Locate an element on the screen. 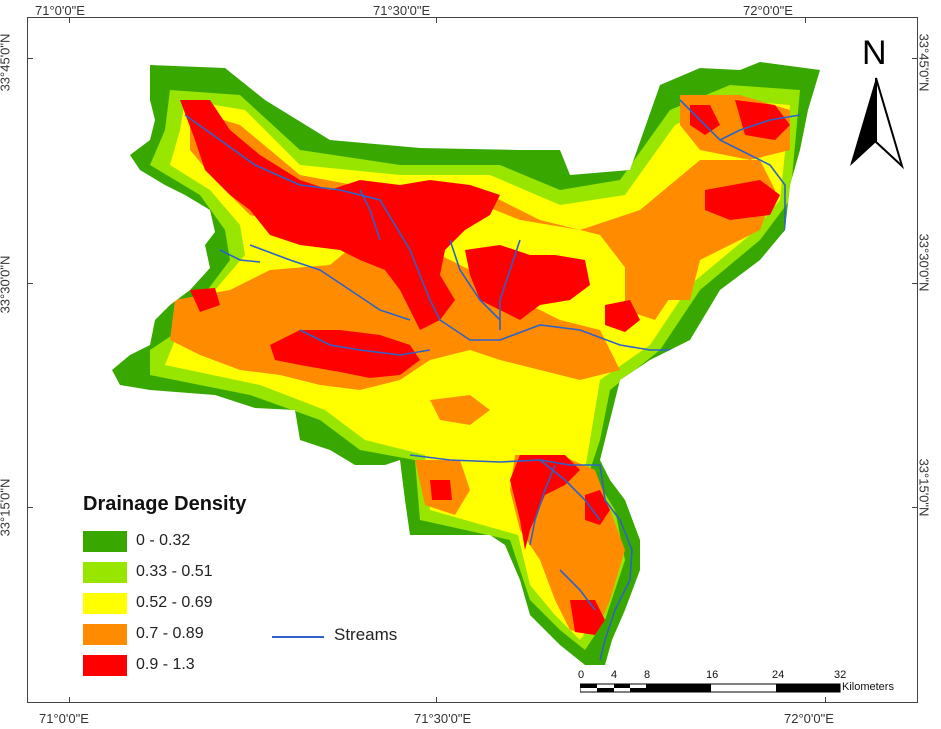  scale-bar-graphic is located at coordinates (710, 688).